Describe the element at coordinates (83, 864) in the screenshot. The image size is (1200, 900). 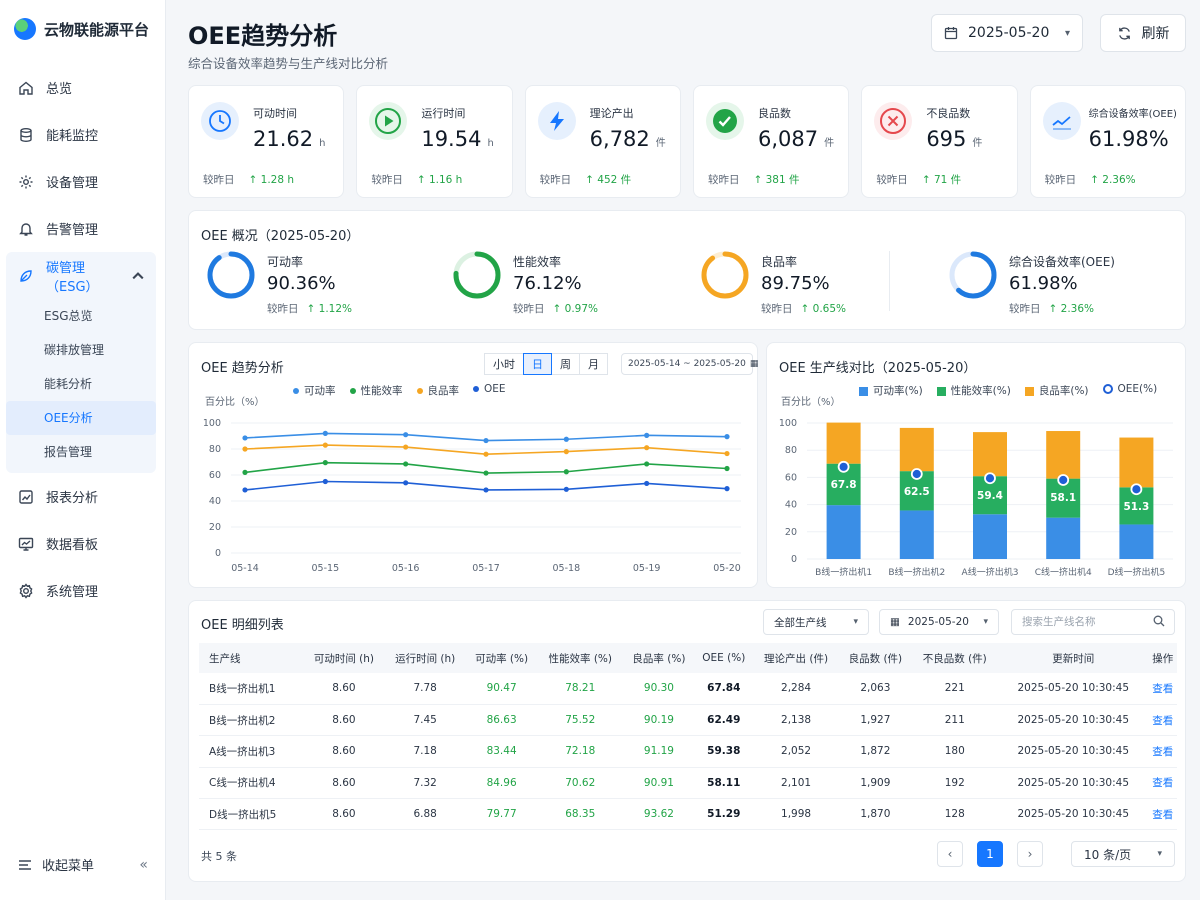
I see `collapse-menu-button: 收起菜单 «` at that location.